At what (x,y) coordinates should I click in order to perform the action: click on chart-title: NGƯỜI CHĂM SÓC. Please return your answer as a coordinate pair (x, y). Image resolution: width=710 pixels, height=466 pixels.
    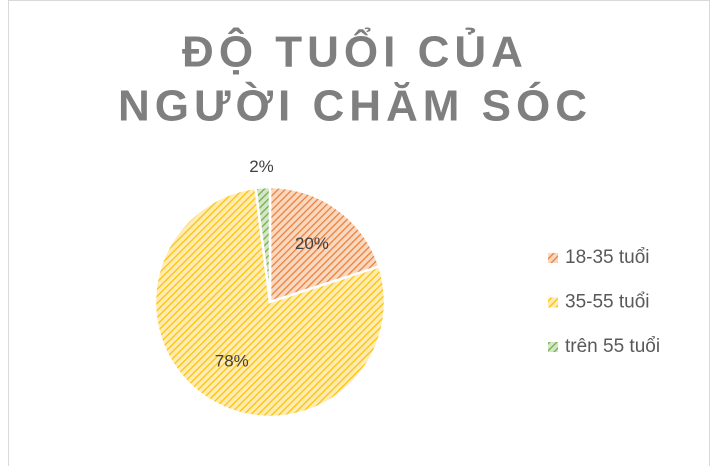
    Looking at the image, I should click on (355, 106).